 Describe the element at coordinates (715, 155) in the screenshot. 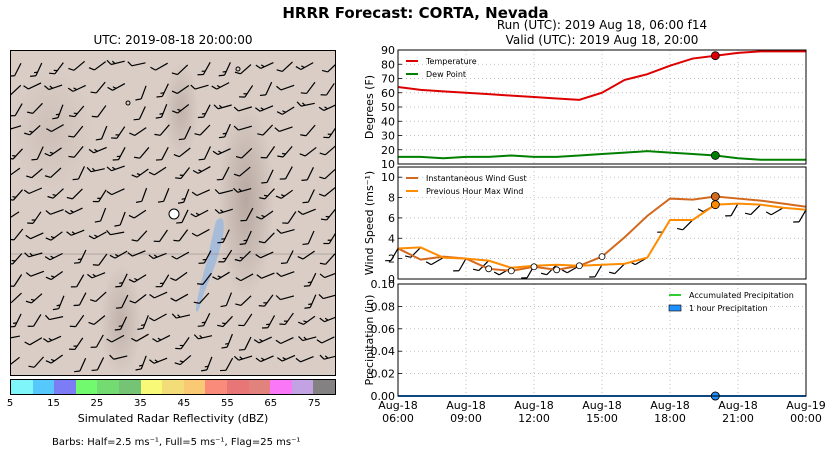

I see `valid-time-marker` at that location.